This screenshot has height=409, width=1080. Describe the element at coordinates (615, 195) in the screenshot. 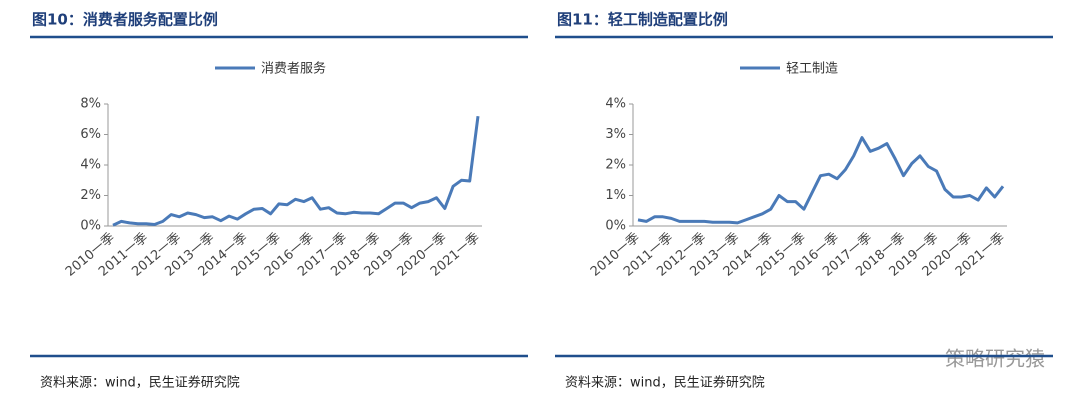

I see `y-tick-label: 1%` at that location.